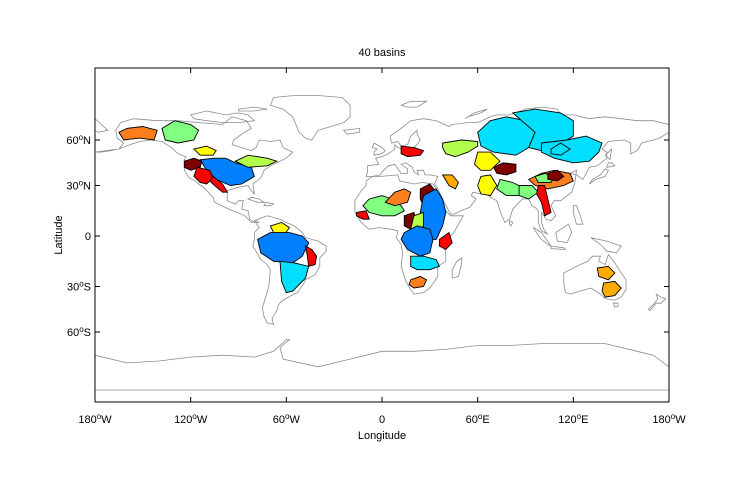  What do you see at coordinates (573, 419) in the screenshot?
I see `x-tick-label: 120oE` at bounding box center [573, 419].